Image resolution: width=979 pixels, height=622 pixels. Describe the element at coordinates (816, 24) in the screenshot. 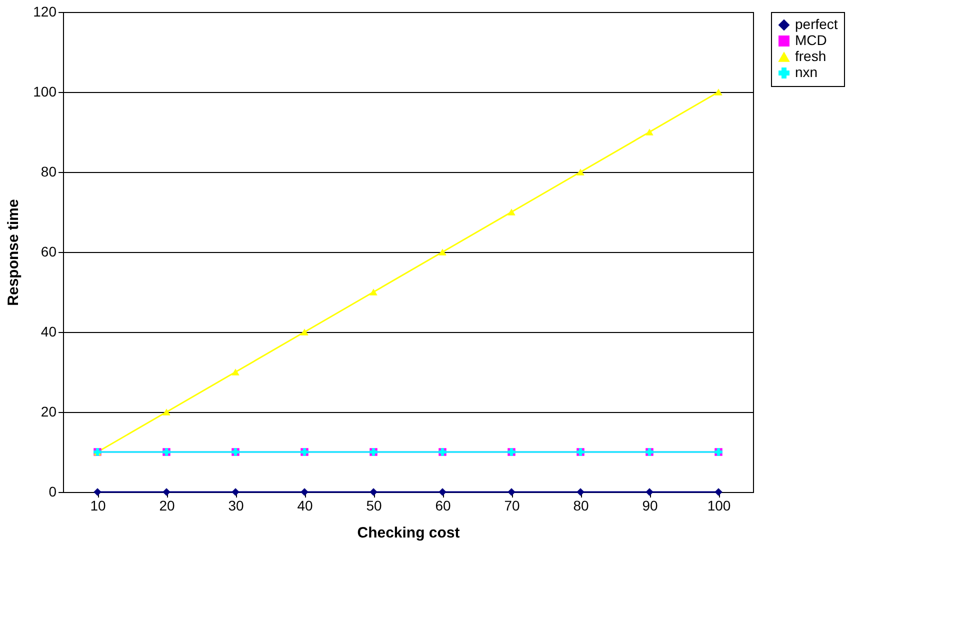

I see `legend-label: perfect` at that location.